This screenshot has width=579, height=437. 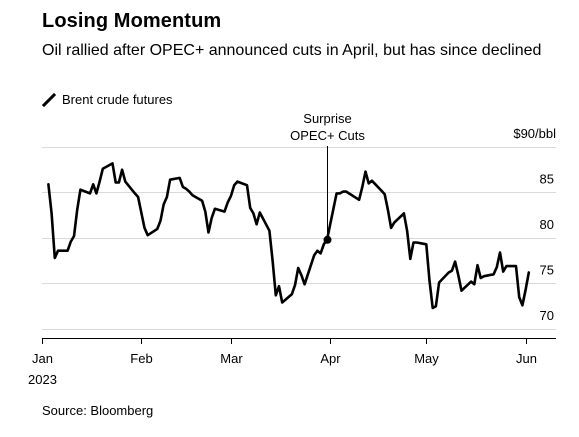 I want to click on legend: Brent crude futures, so click(x=107, y=99).